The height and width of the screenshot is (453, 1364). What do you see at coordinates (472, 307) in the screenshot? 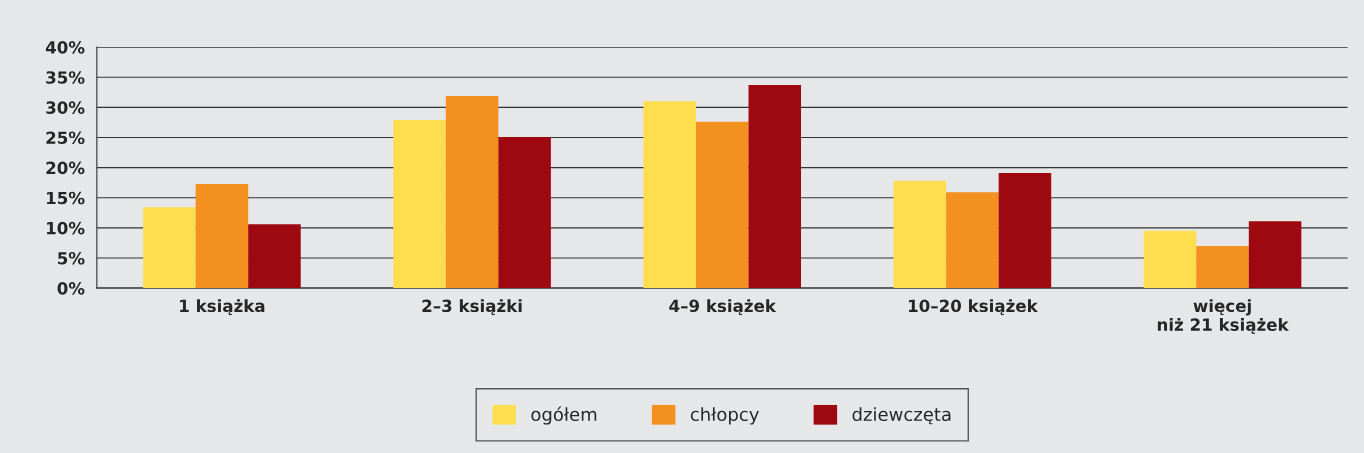
I see `x-tick-label: 2–3 książki` at bounding box center [472, 307].